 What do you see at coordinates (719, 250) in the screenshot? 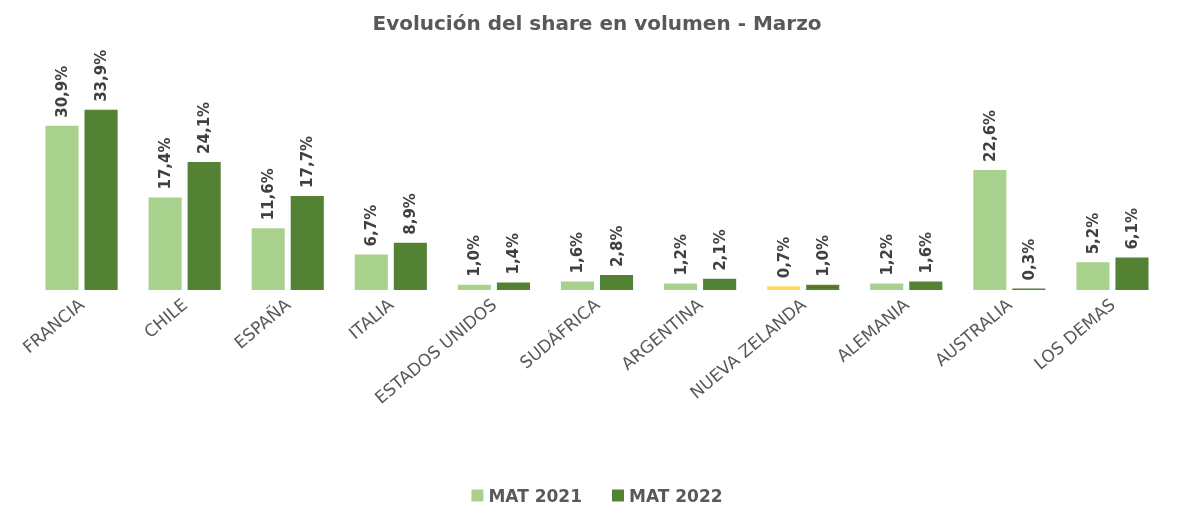
I see `data-label: 2,1%` at bounding box center [719, 250].